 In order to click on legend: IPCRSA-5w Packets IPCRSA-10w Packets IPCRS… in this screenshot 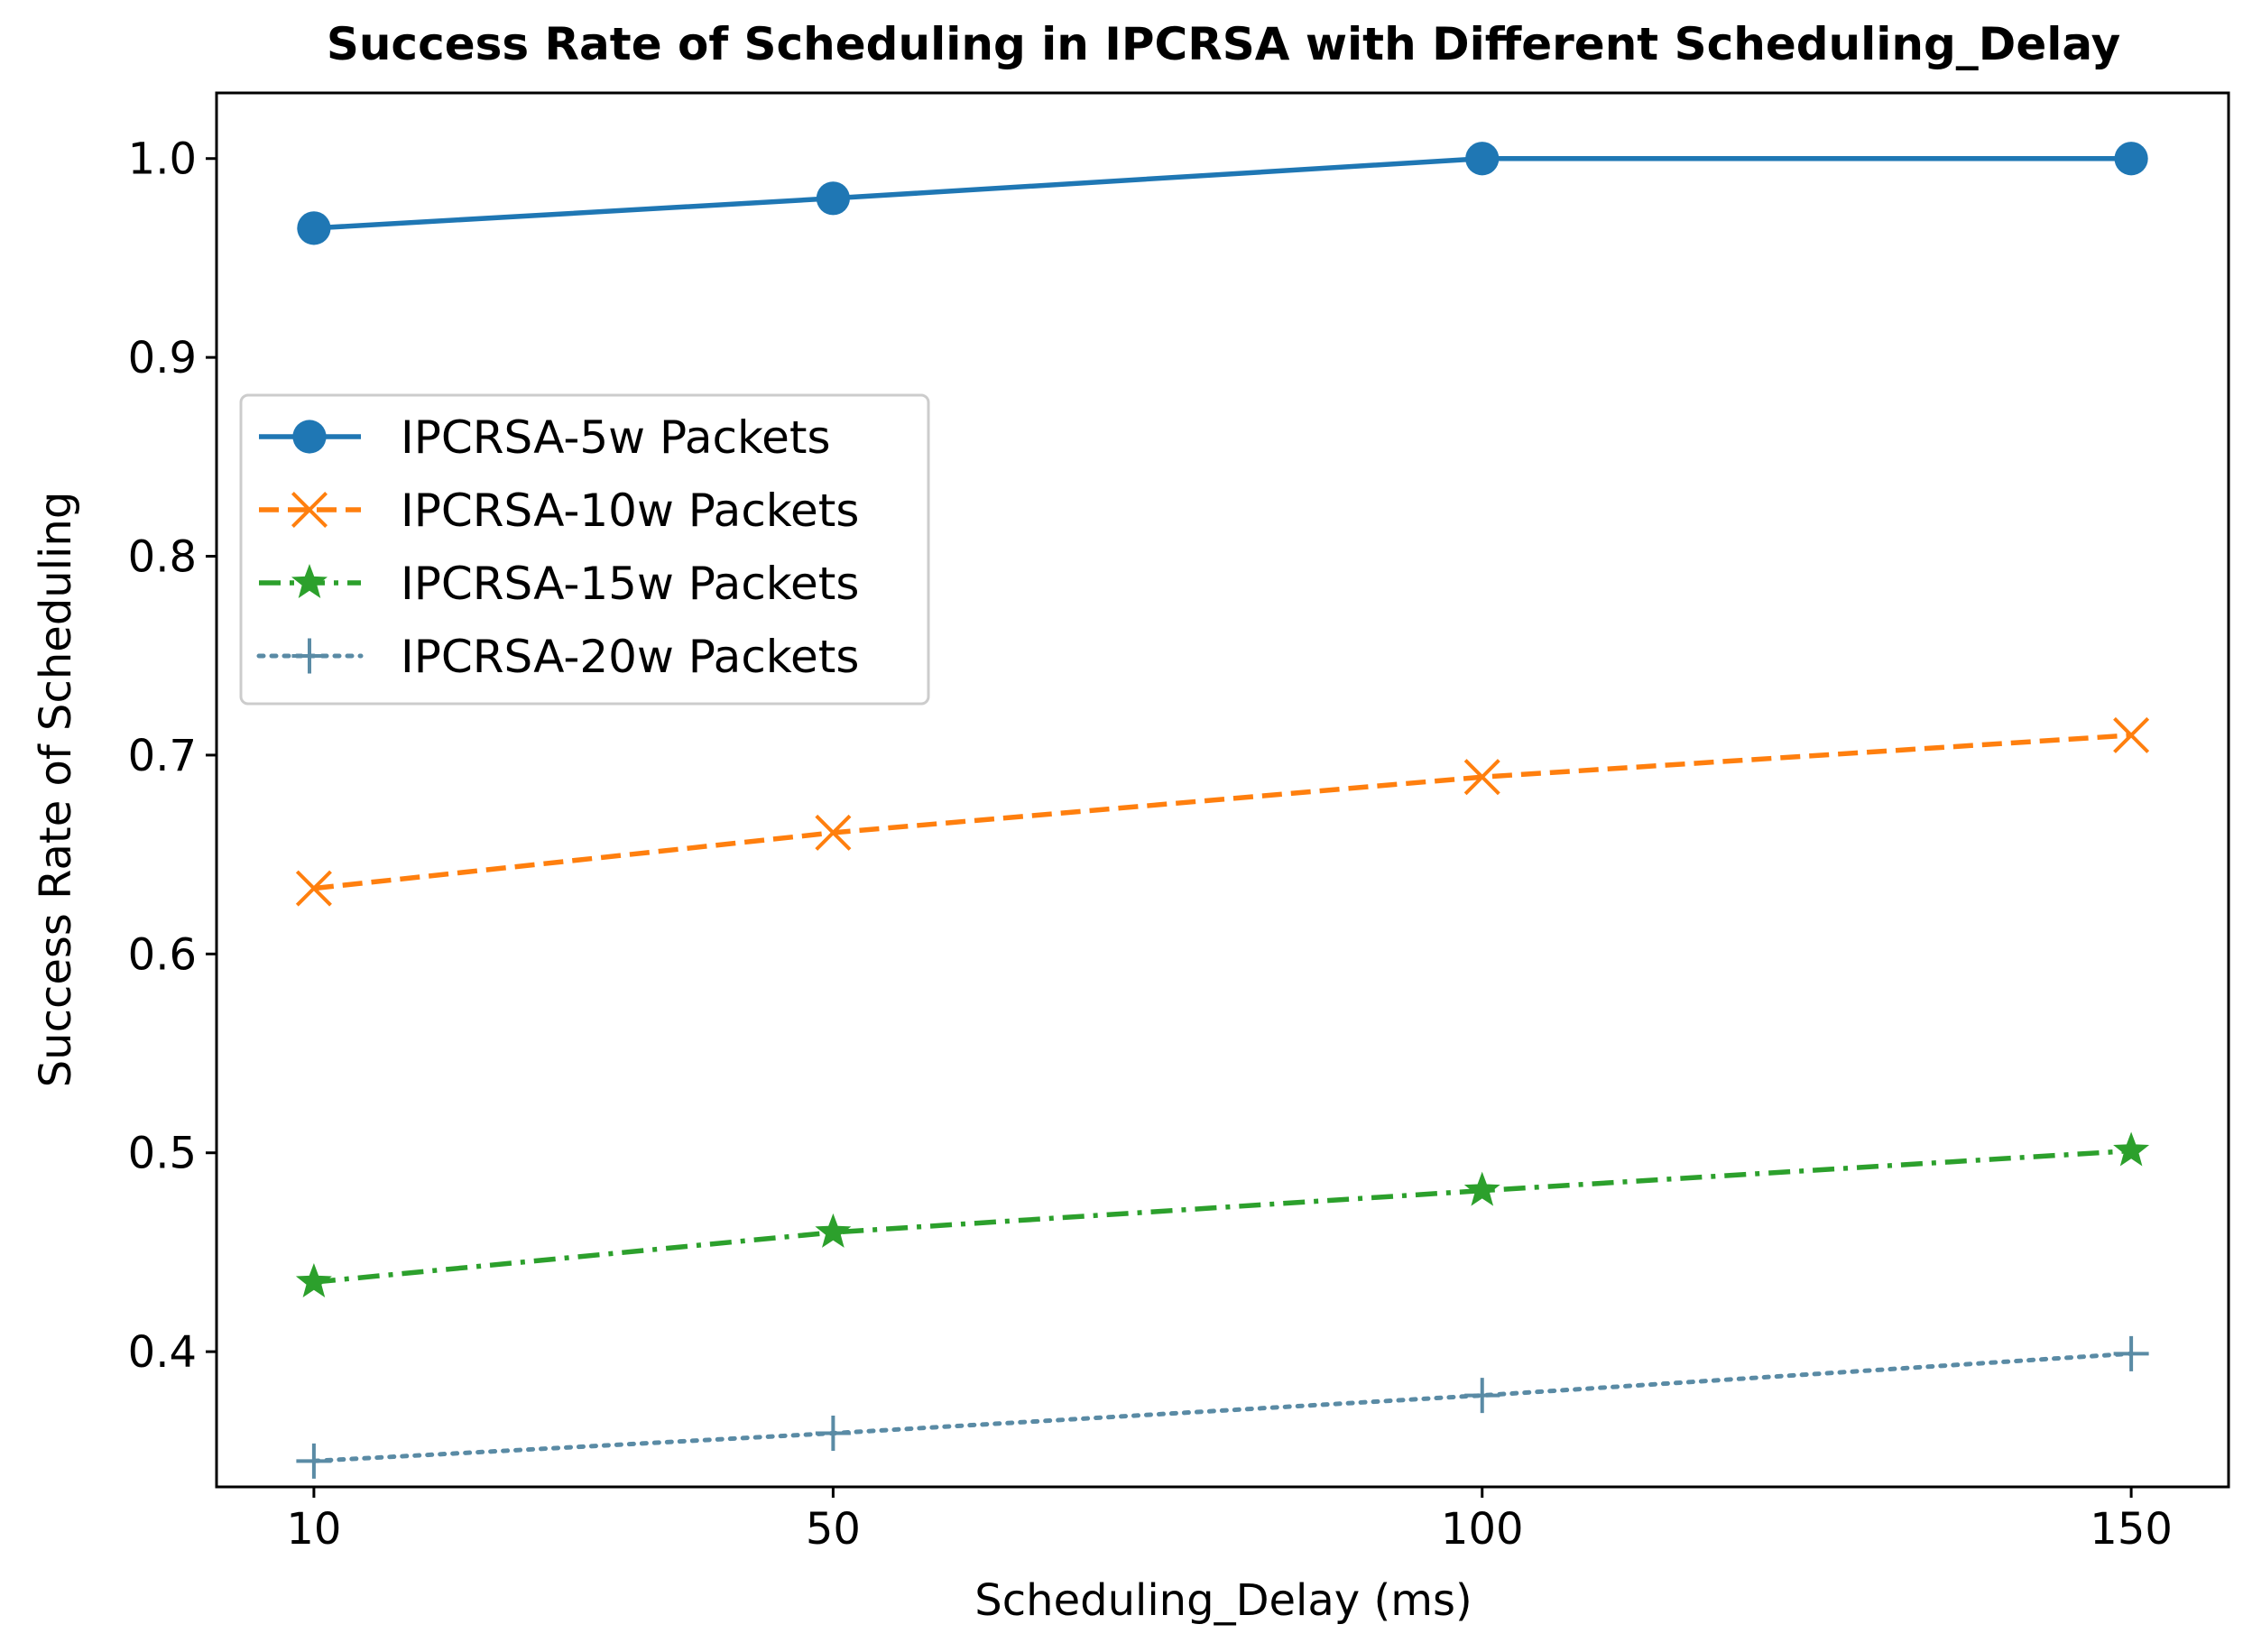, I will do `click(584, 549)`.